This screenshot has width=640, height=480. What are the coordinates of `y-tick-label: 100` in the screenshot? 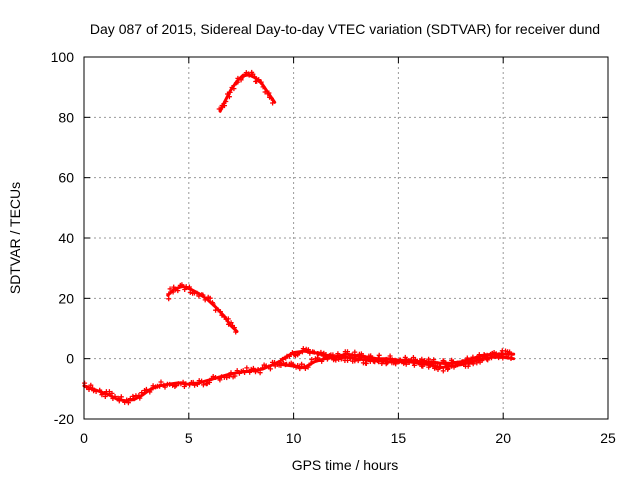 It's located at (63, 57).